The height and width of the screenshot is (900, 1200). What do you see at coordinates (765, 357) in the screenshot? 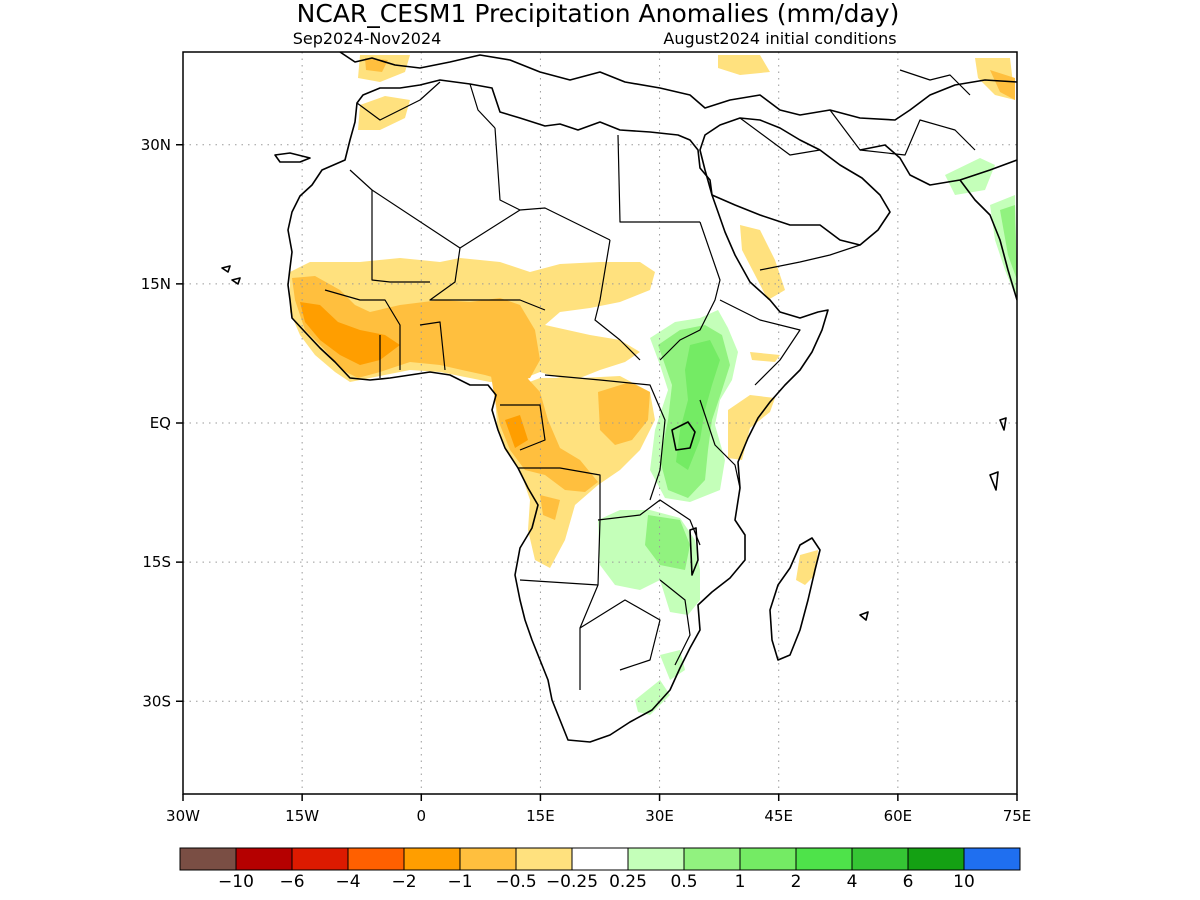
I see `dry-light-region-horn` at bounding box center [765, 357].